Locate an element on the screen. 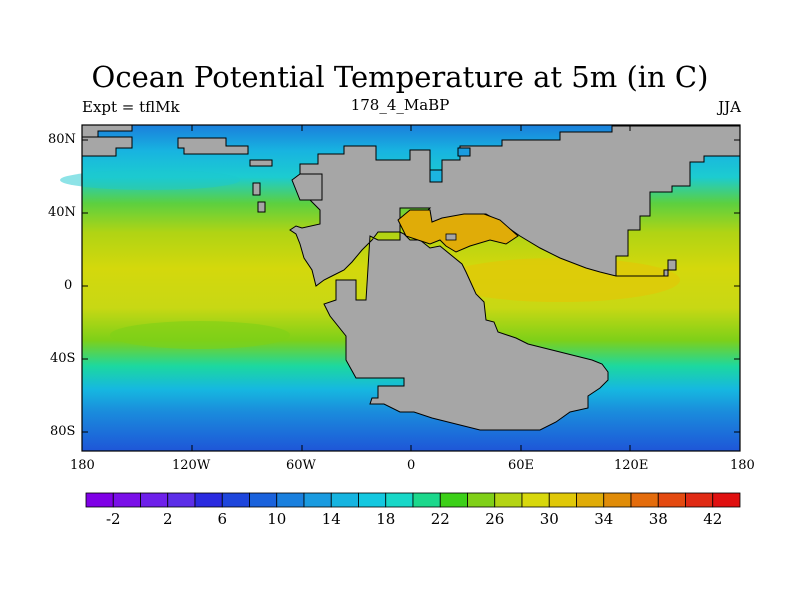  colorbar is located at coordinates (413, 500).